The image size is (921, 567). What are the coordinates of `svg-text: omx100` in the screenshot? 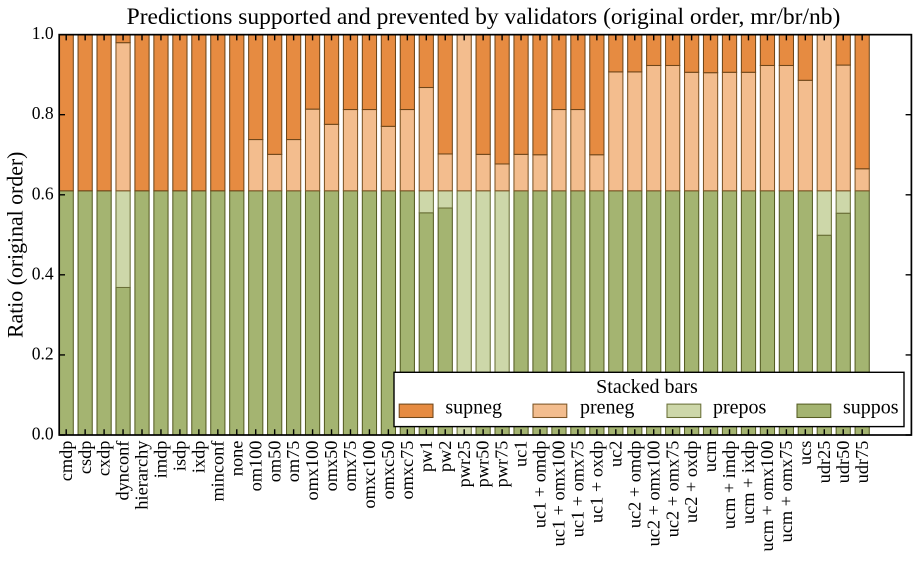 It's located at (312, 471).